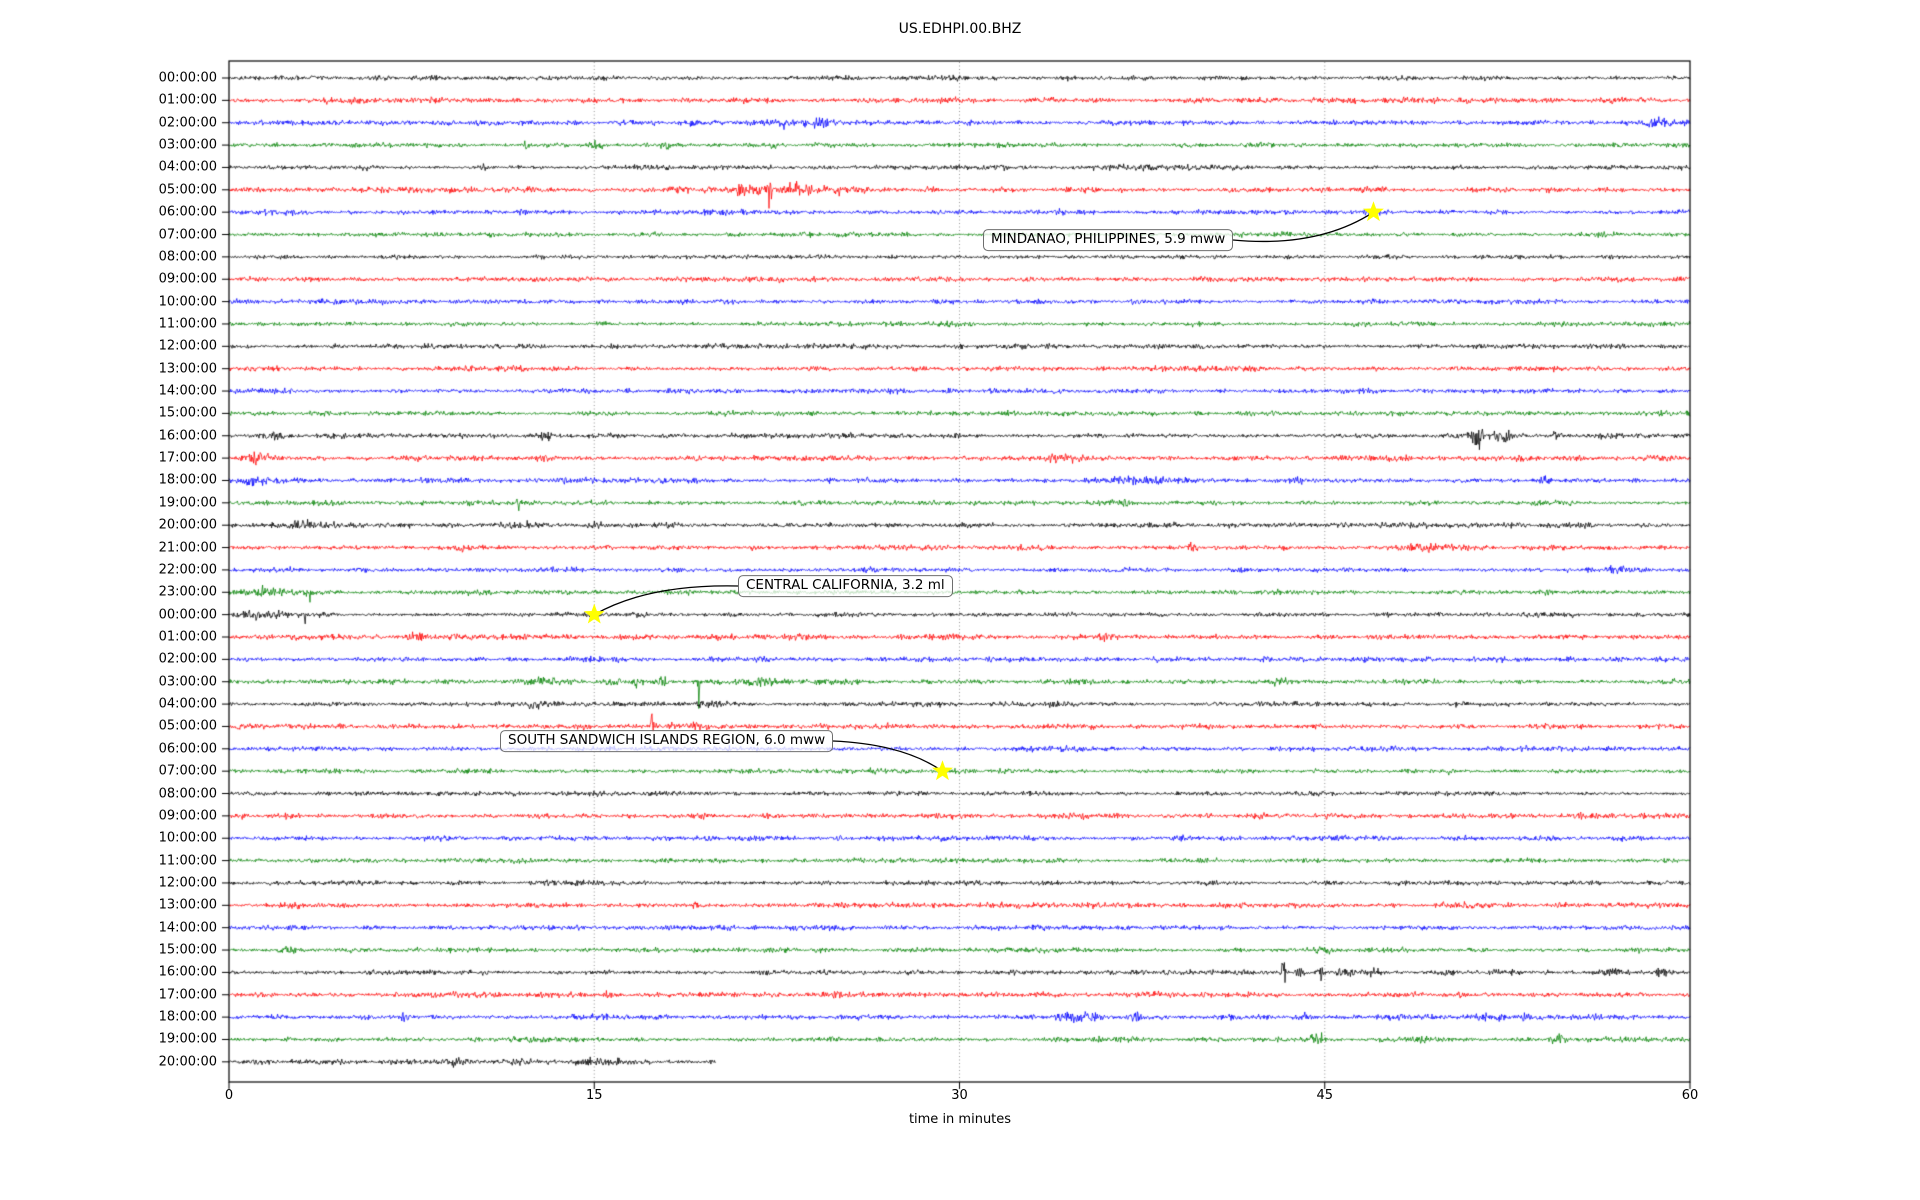 This screenshot has height=1200, width=1920. I want to click on y-tick-label: 22:00:00, so click(187, 570).